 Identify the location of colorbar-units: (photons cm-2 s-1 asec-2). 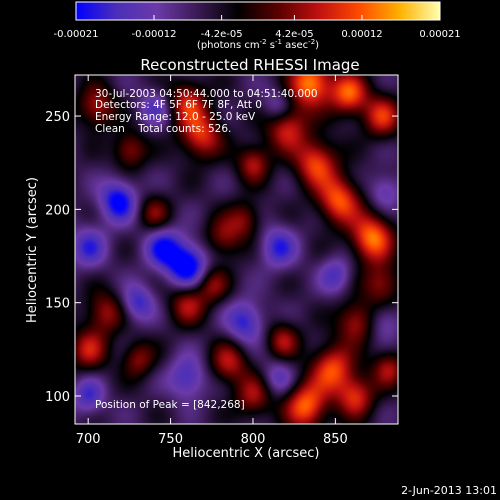
(258, 44).